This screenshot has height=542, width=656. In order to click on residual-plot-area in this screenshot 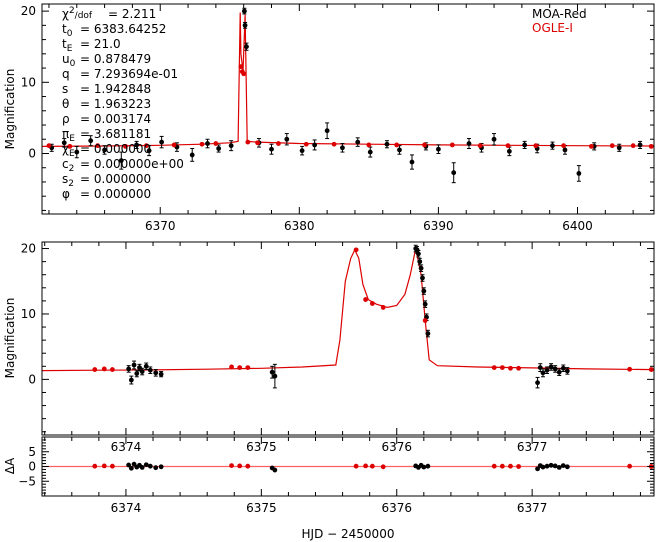, I will do `click(348, 467)`.